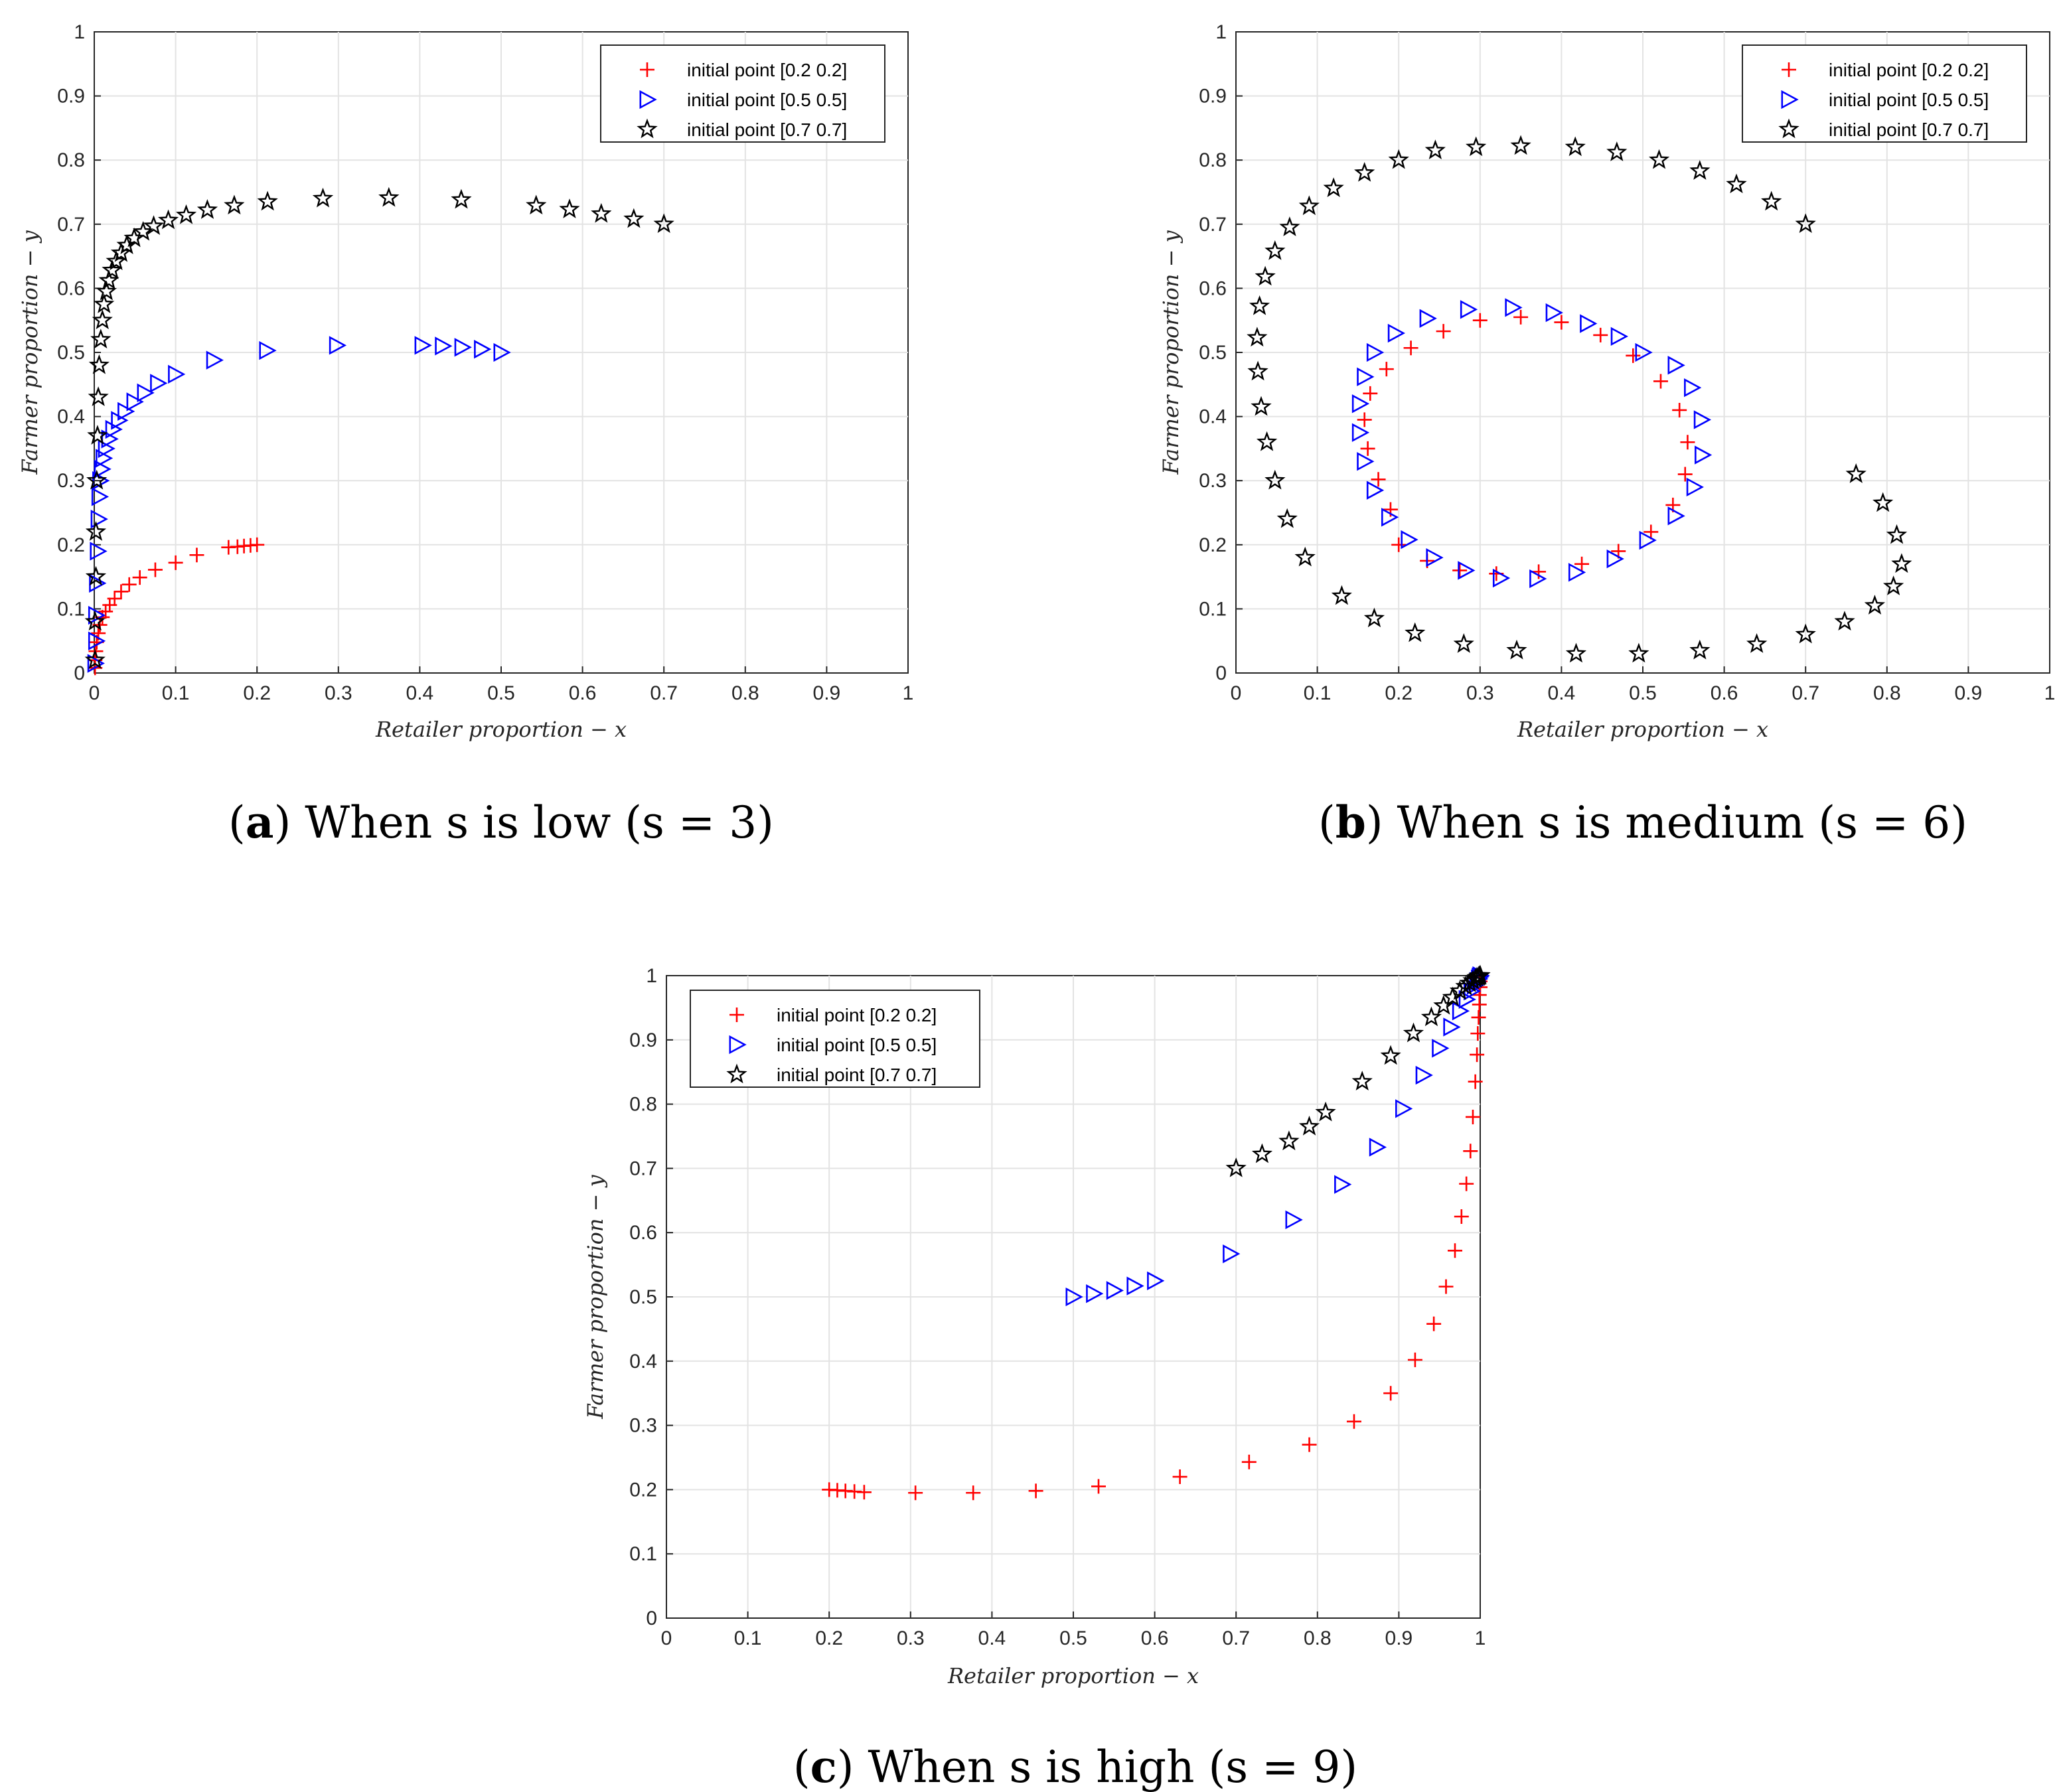 This screenshot has height=1792, width=2063. Describe the element at coordinates (71, 481) in the screenshot. I see `y-tick-label-a: 0.3` at that location.